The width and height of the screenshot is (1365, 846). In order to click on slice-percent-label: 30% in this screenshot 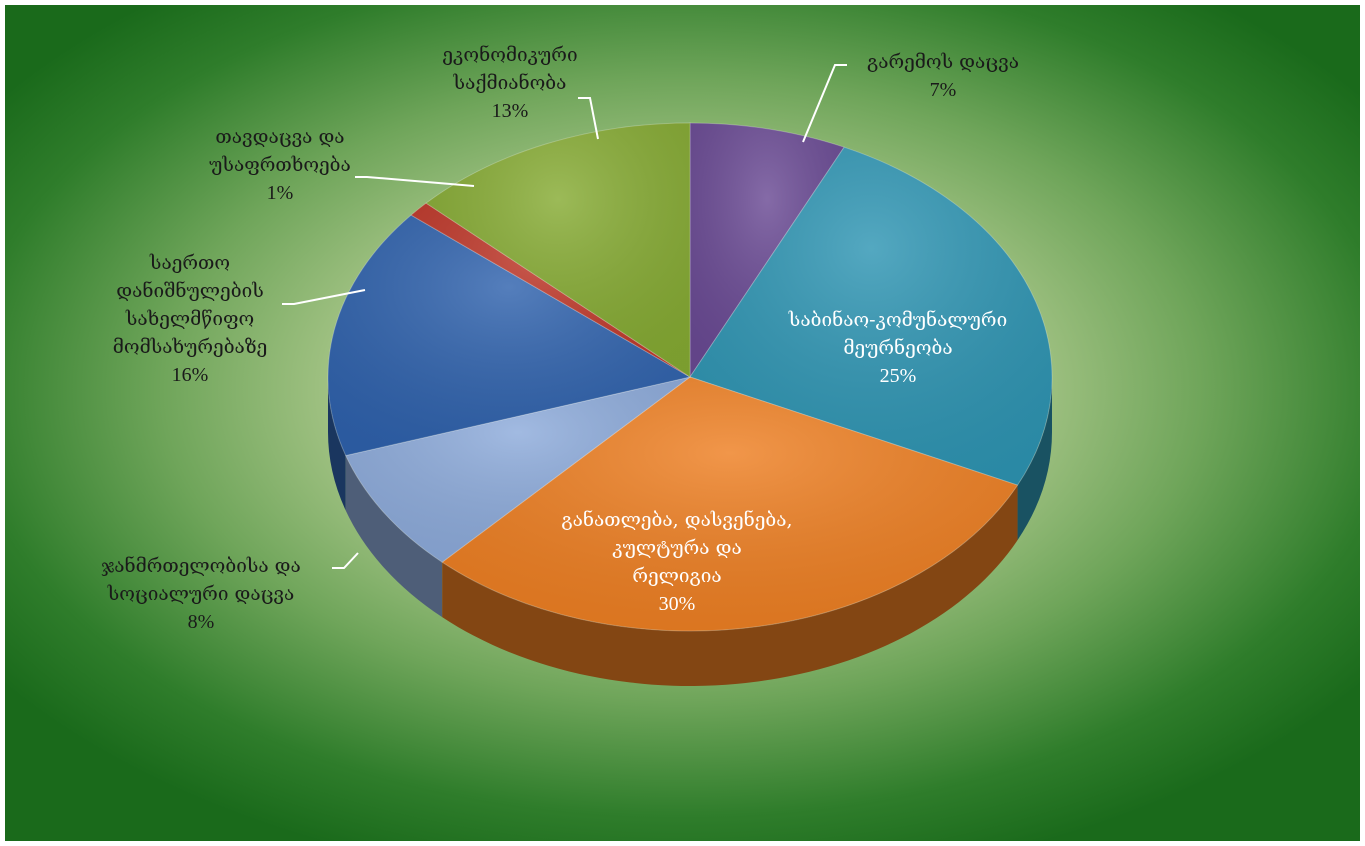, I will do `click(677, 604)`.